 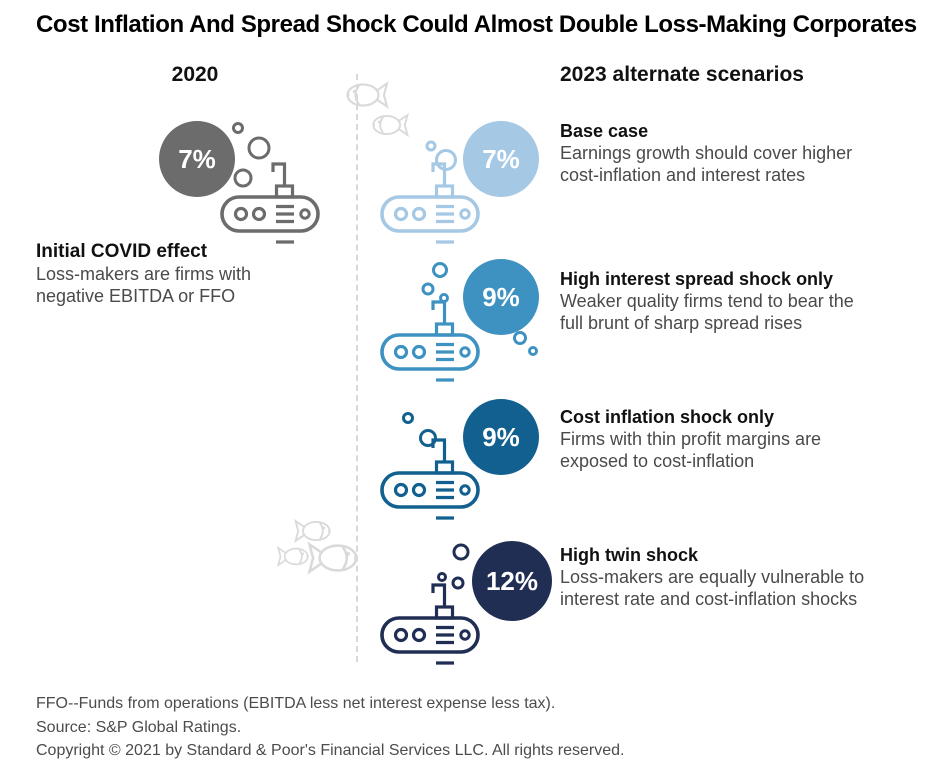 I want to click on left-scenario-title: Initial COVID effect, so click(x=122, y=251).